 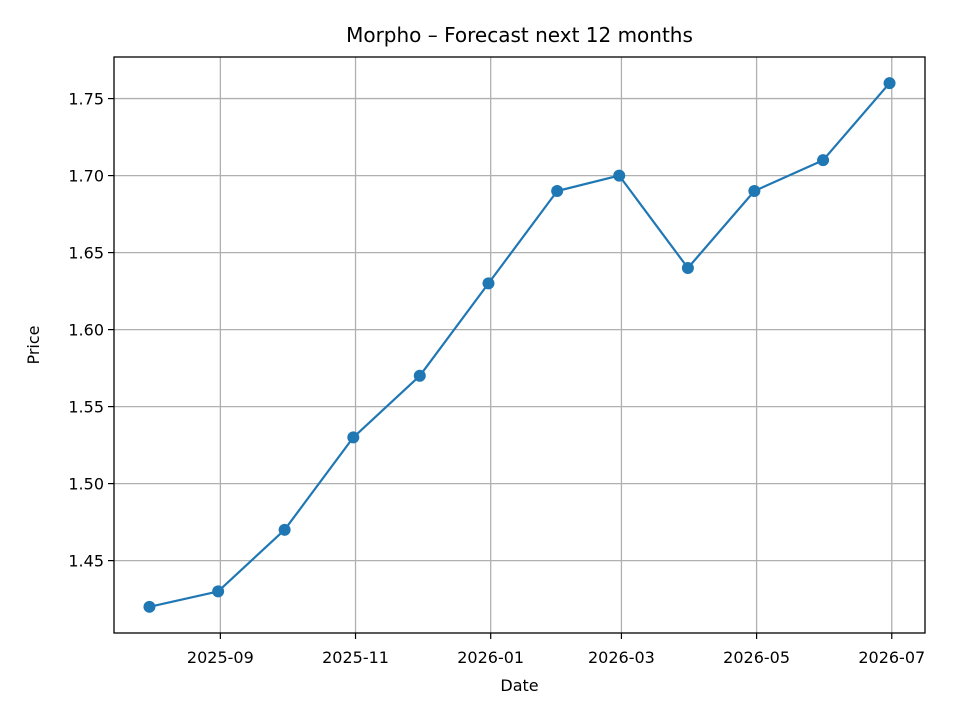 What do you see at coordinates (86, 561) in the screenshot?
I see `y-tick-label: 1.45` at bounding box center [86, 561].